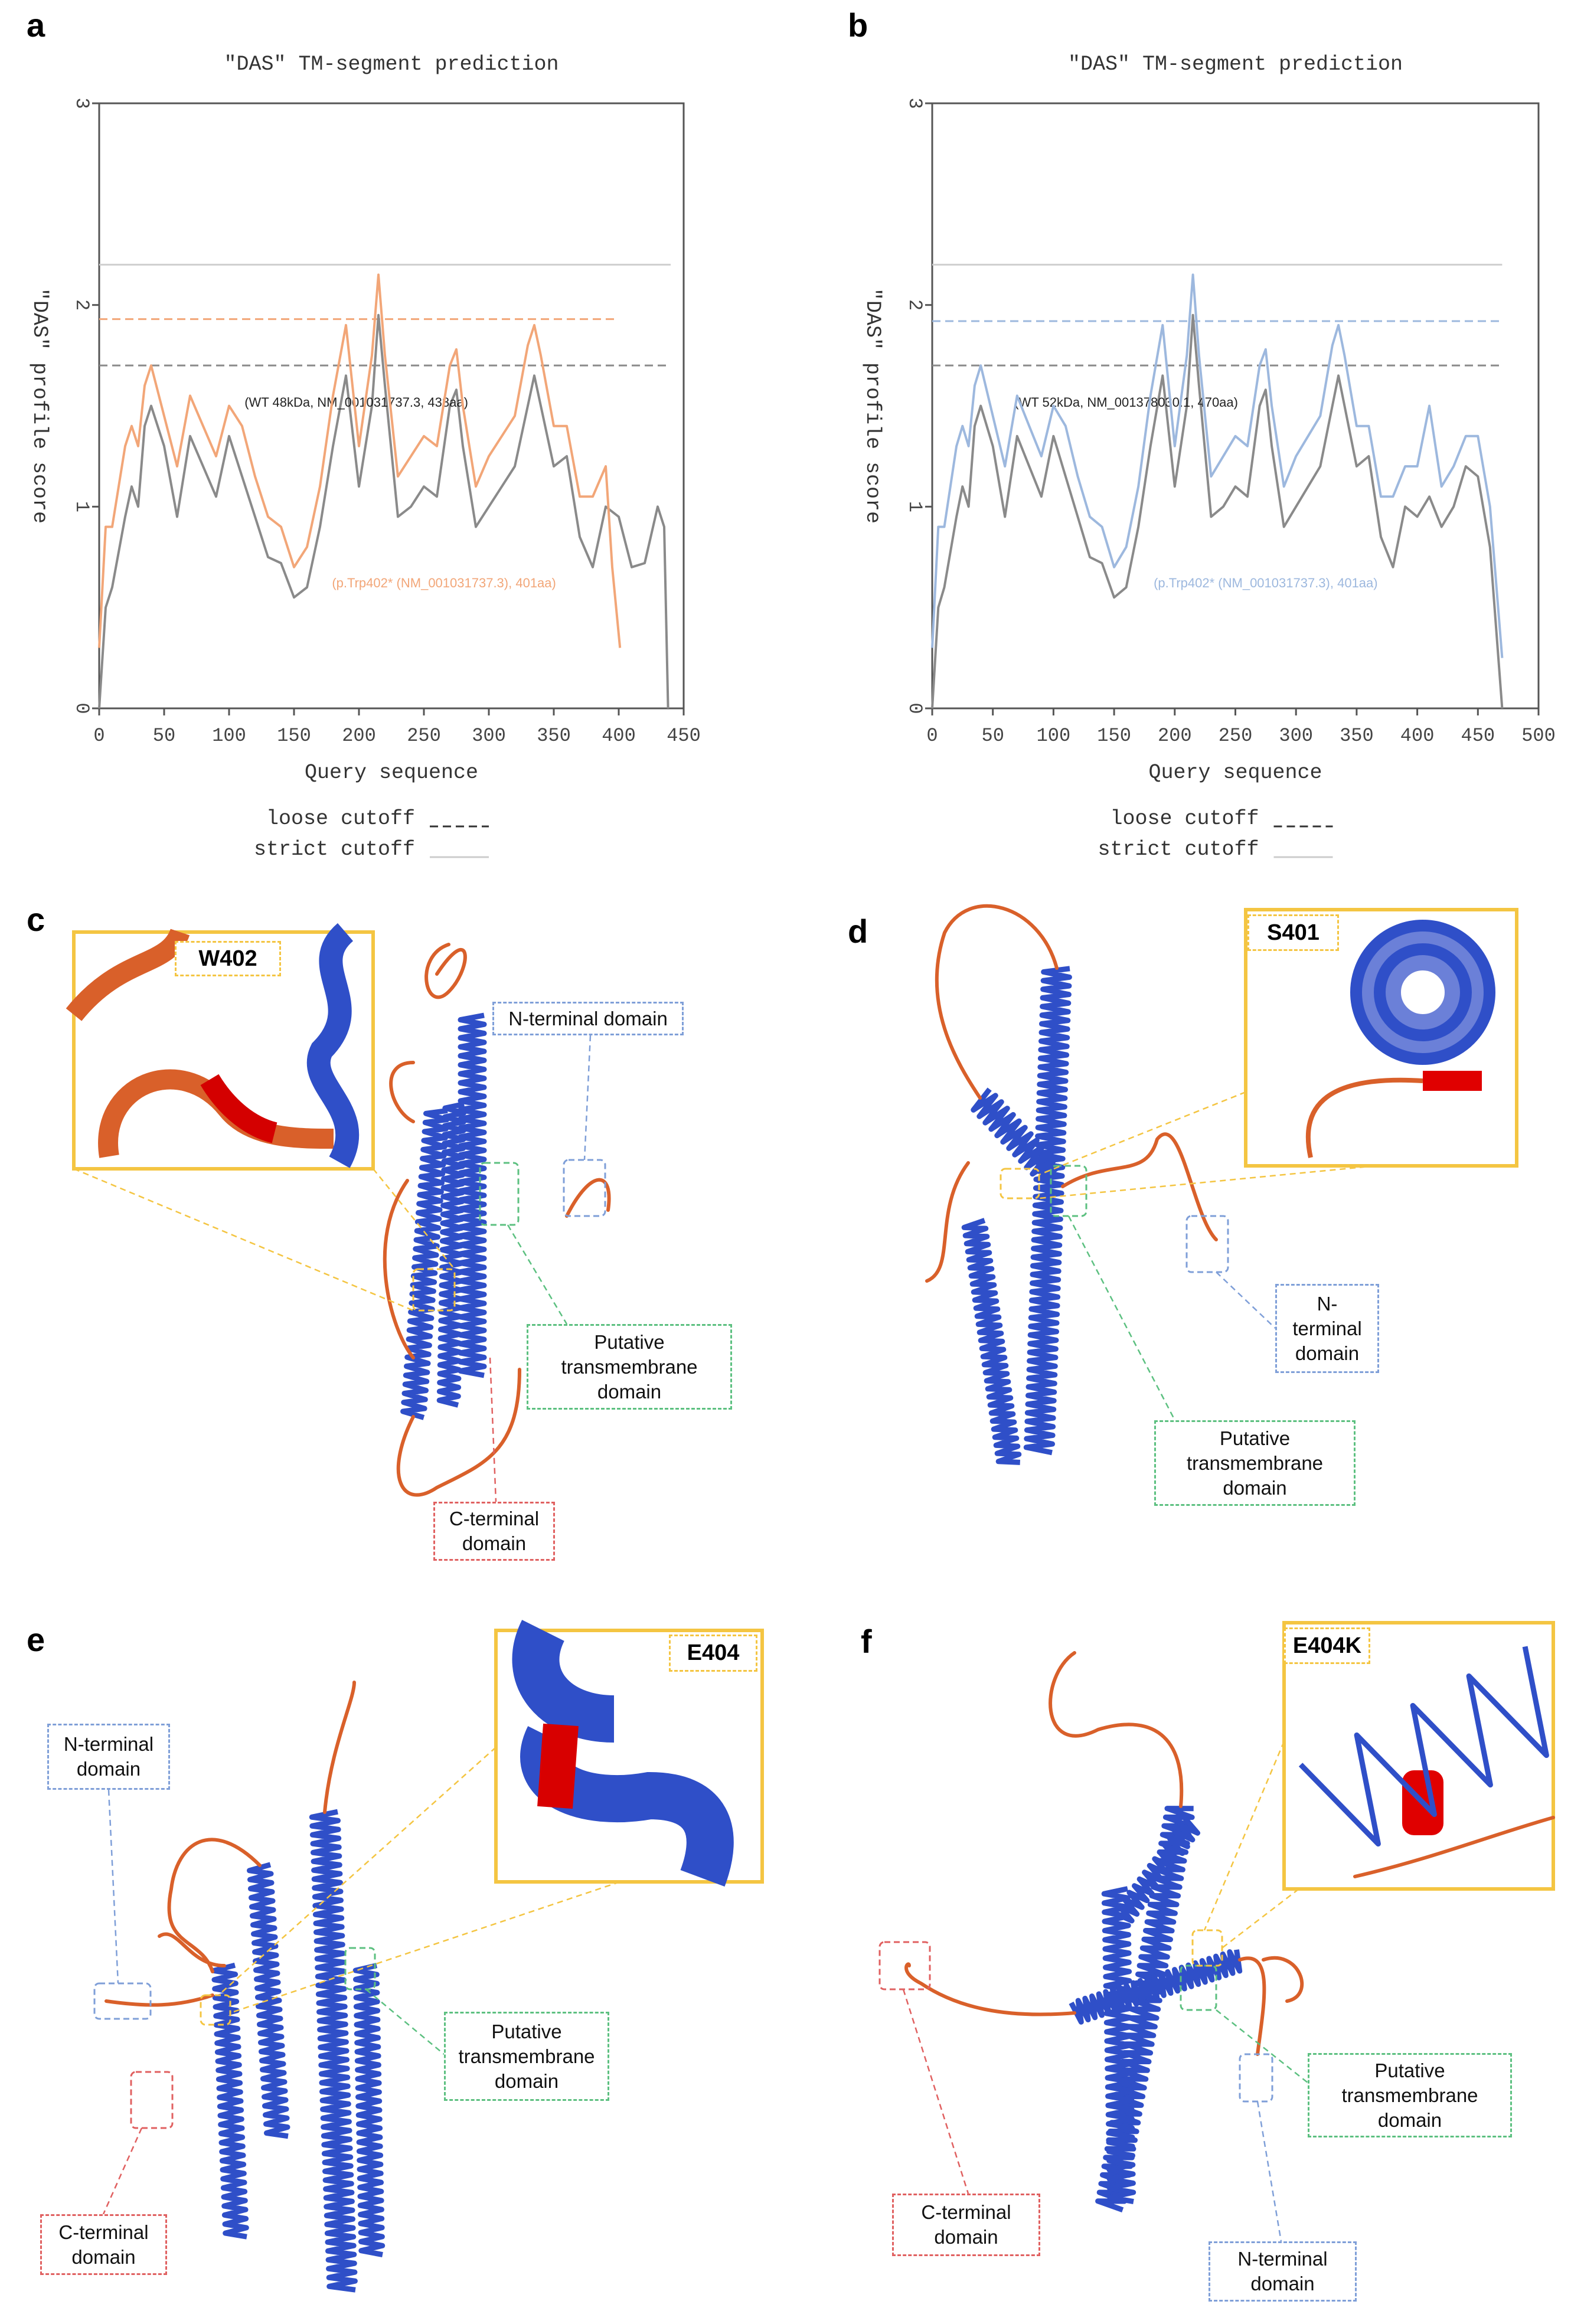 This screenshot has width=1571, height=2324. I want to click on panel-label: f, so click(866, 1641).